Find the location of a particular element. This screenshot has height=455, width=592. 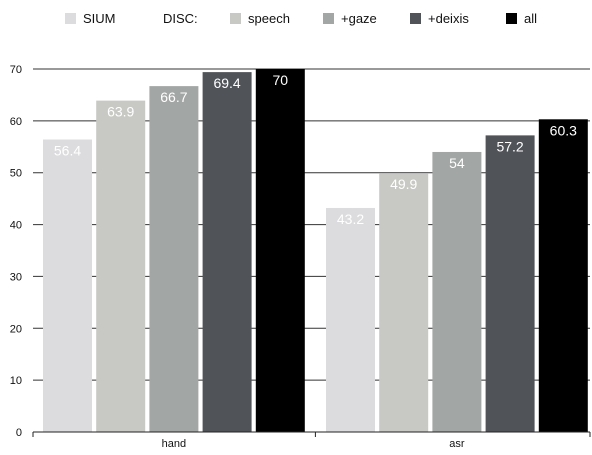

data-label: 60.3 is located at coordinates (563, 130).